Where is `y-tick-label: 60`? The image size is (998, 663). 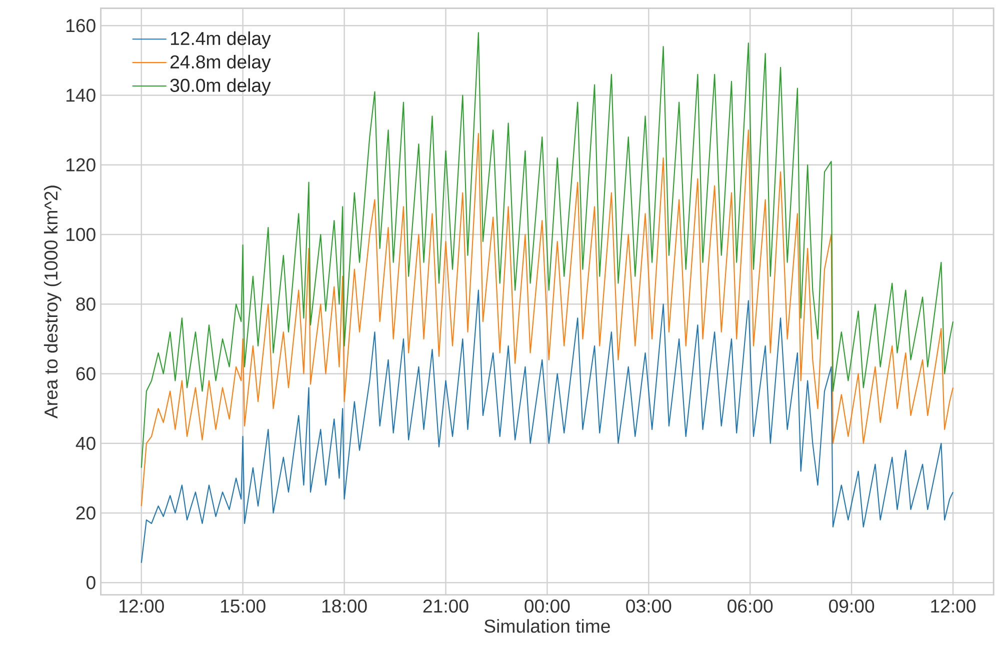 y-tick-label: 60 is located at coordinates (86, 373).